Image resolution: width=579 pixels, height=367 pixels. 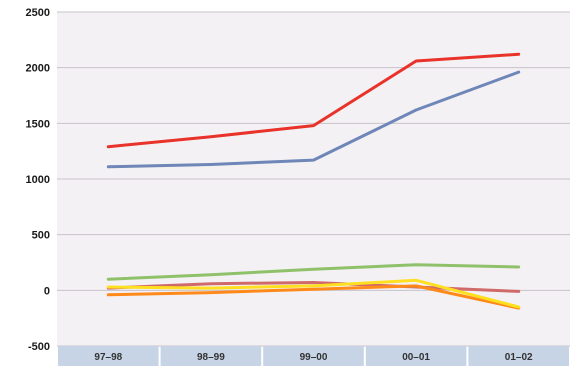 What do you see at coordinates (38, 124) in the screenshot?
I see `y-tick-label: 1500` at bounding box center [38, 124].